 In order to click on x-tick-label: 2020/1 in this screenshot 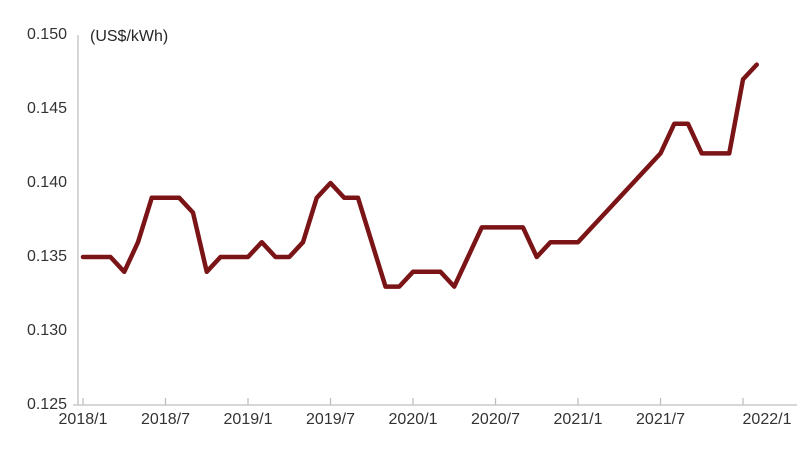, I will do `click(413, 419)`.